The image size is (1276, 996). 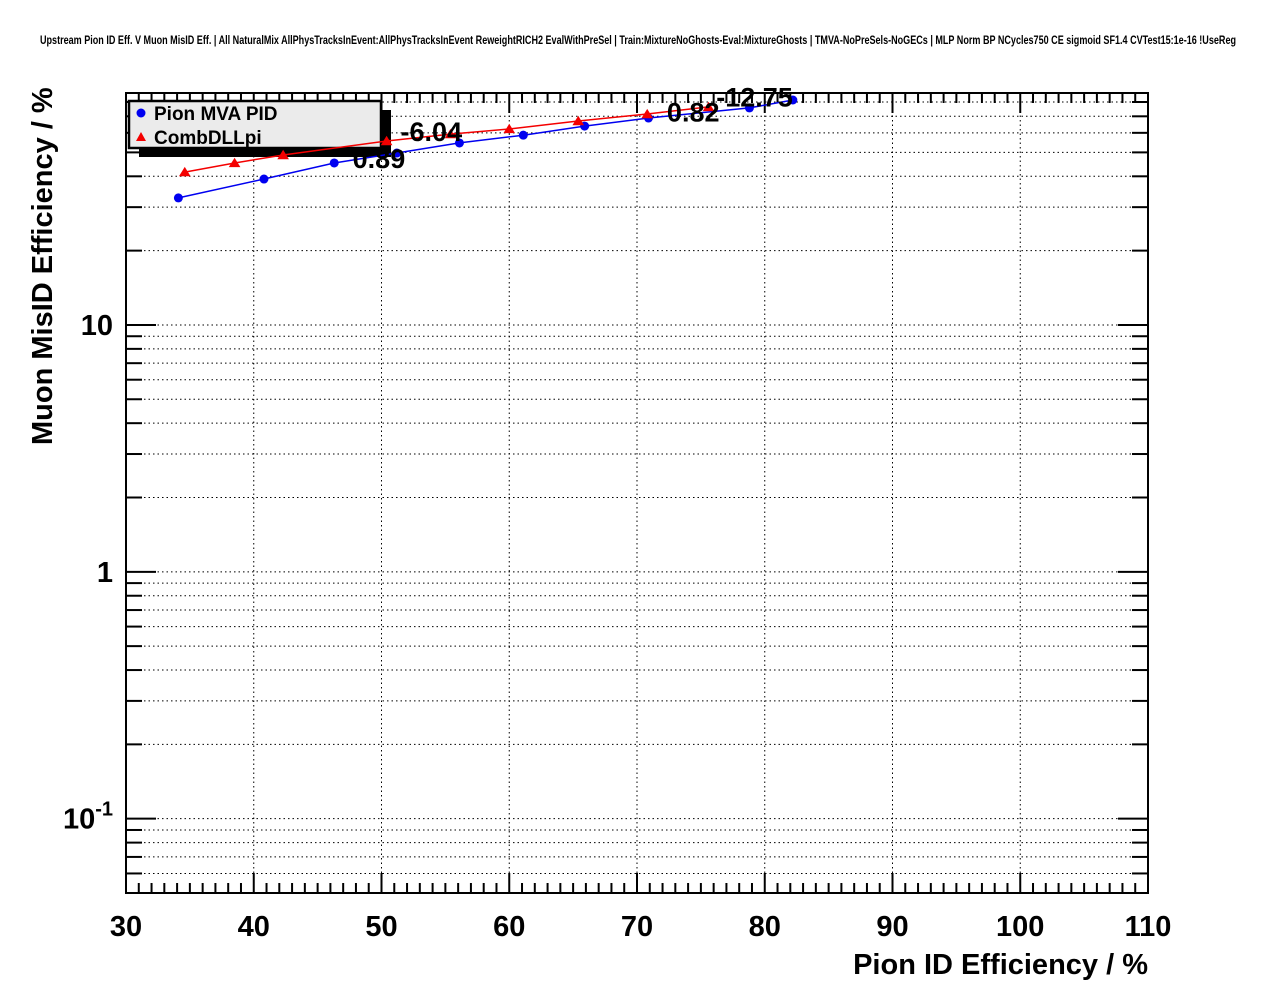 What do you see at coordinates (97, 326) in the screenshot?
I see `y-tick-label: 10` at bounding box center [97, 326].